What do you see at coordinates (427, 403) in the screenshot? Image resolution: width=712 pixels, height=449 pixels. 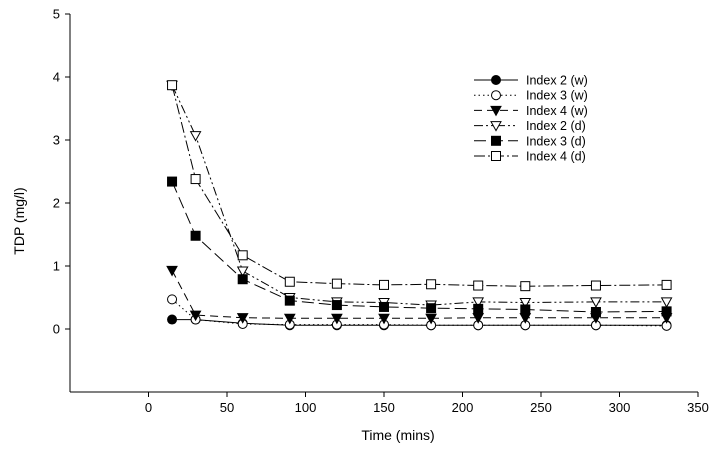 I see `x-axis: 0 50 100 150 200 250 300 350` at bounding box center [427, 403].